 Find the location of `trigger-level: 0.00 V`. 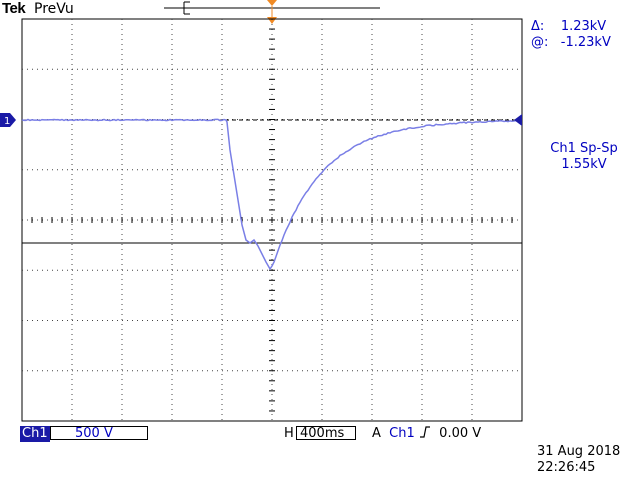

trigger-level: 0.00 V is located at coordinates (460, 433).